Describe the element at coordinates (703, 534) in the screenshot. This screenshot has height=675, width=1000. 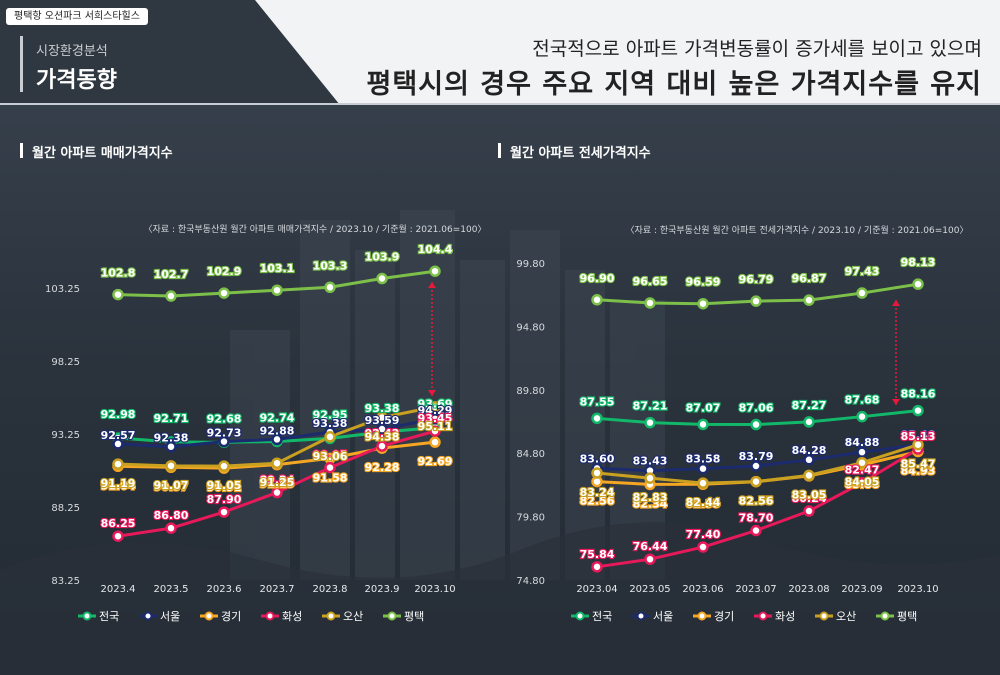
I see `data-label-화성: 77.40` at that location.